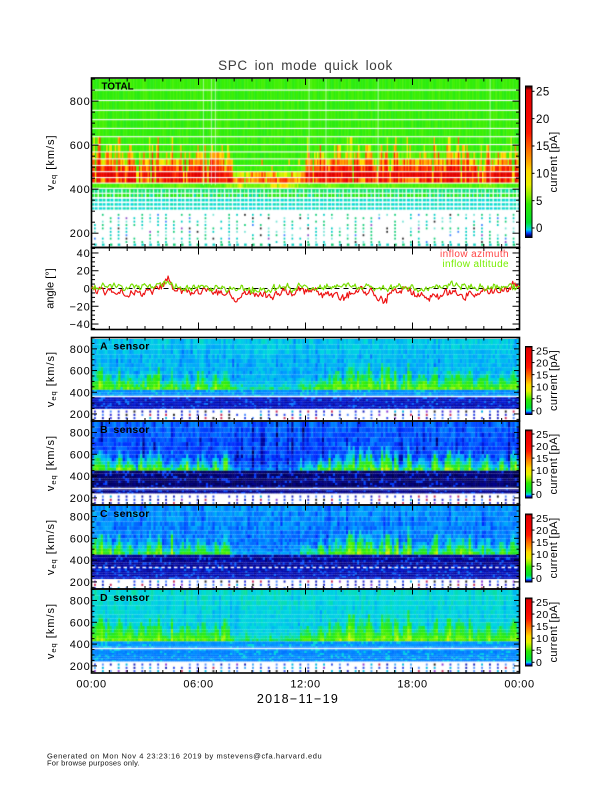 The height and width of the screenshot is (792, 612). I want to click on svg-text: A sensor, so click(125, 347).